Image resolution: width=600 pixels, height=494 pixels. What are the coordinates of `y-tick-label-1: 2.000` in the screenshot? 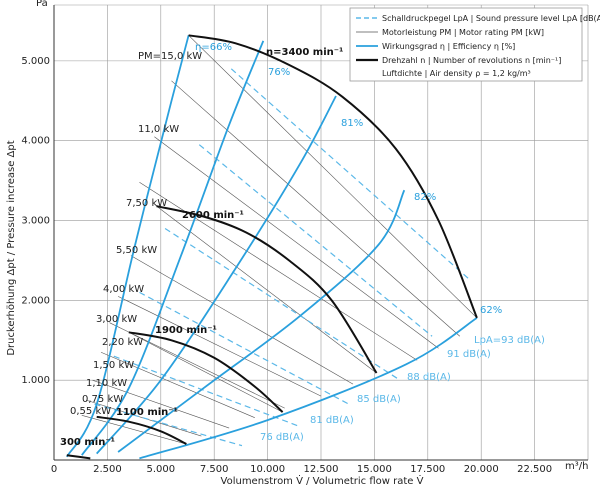 It's located at (35, 300).